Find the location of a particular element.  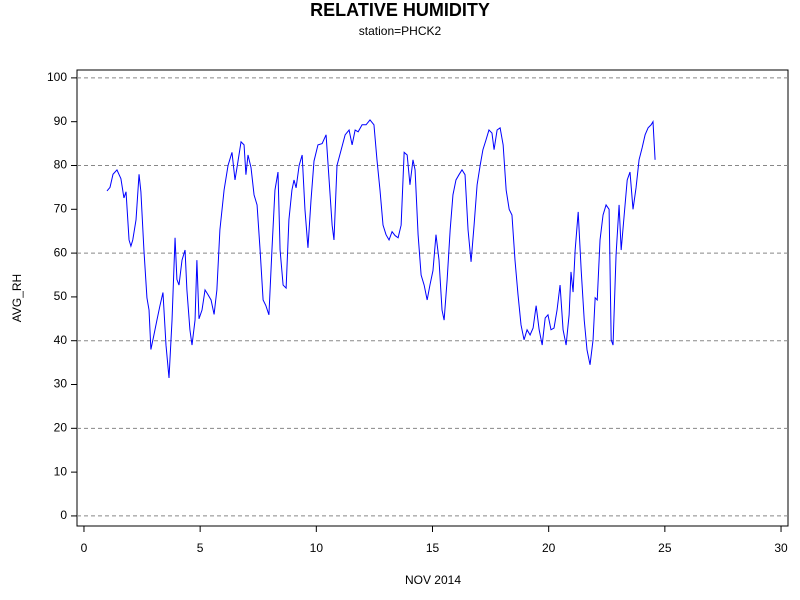

x-tick-label: 20 is located at coordinates (549, 548).